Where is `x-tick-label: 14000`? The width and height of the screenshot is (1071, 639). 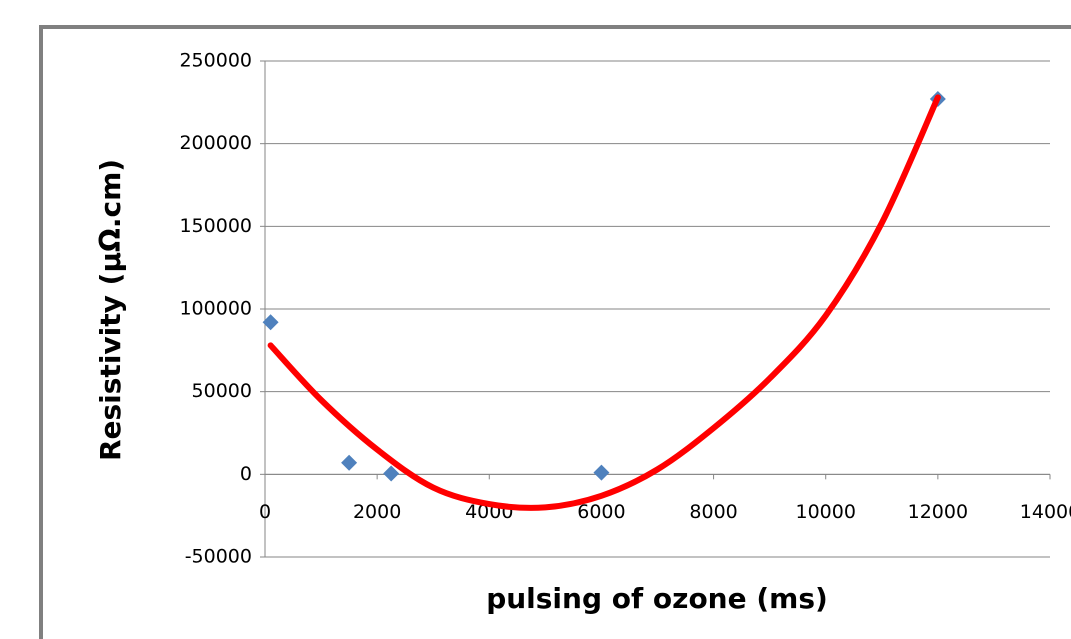
x-tick-label: 14000 is located at coordinates (1045, 512).